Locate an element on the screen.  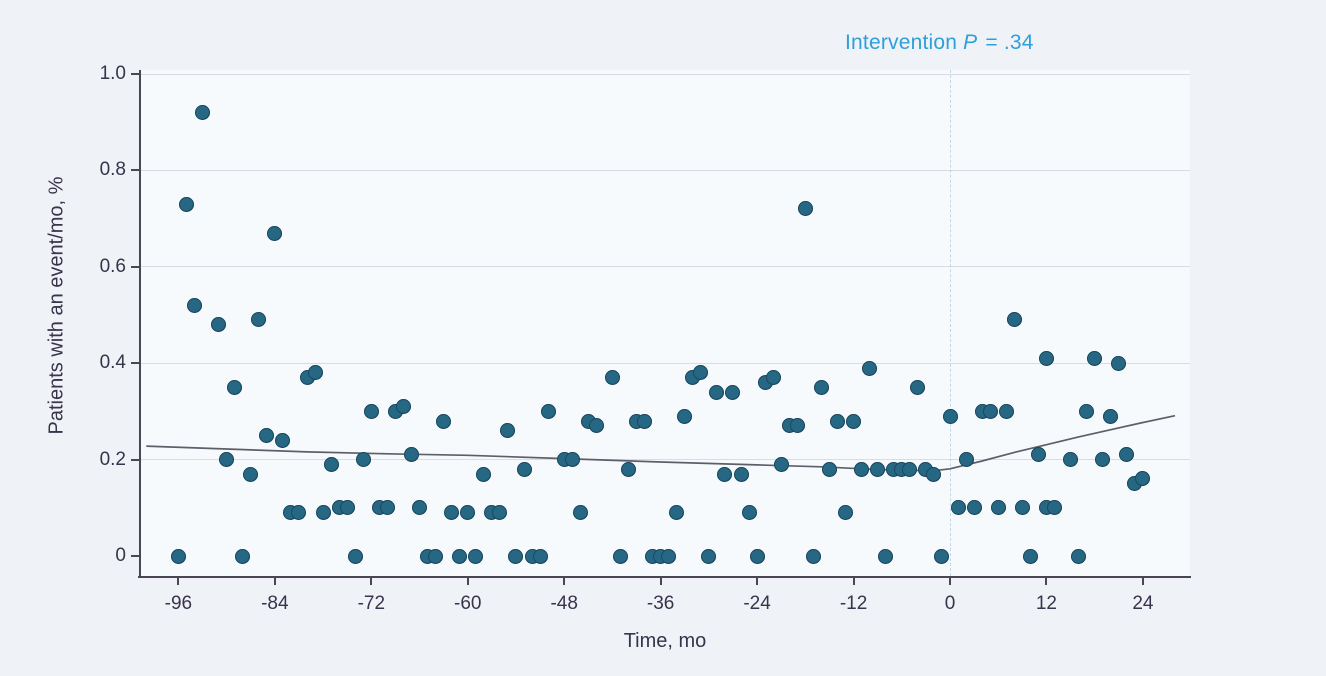
x-tick-label: -12 is located at coordinates (853, 603).